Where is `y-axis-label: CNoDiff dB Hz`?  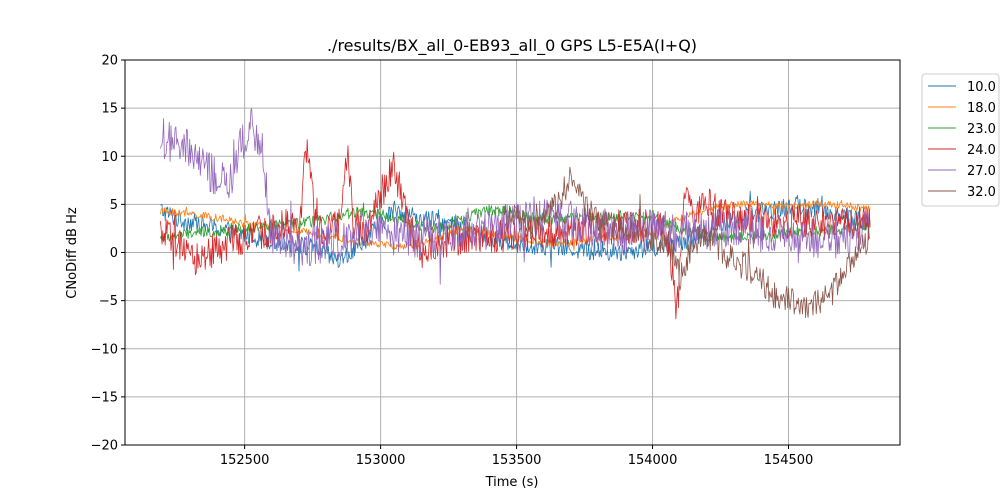 y-axis-label: CNoDiff dB Hz is located at coordinates (72, 253).